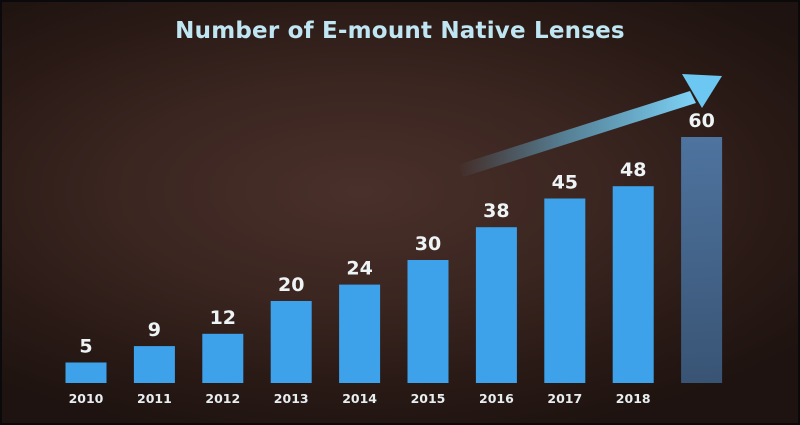  Describe the element at coordinates (702, 260) in the screenshot. I see `bar-projected` at that location.